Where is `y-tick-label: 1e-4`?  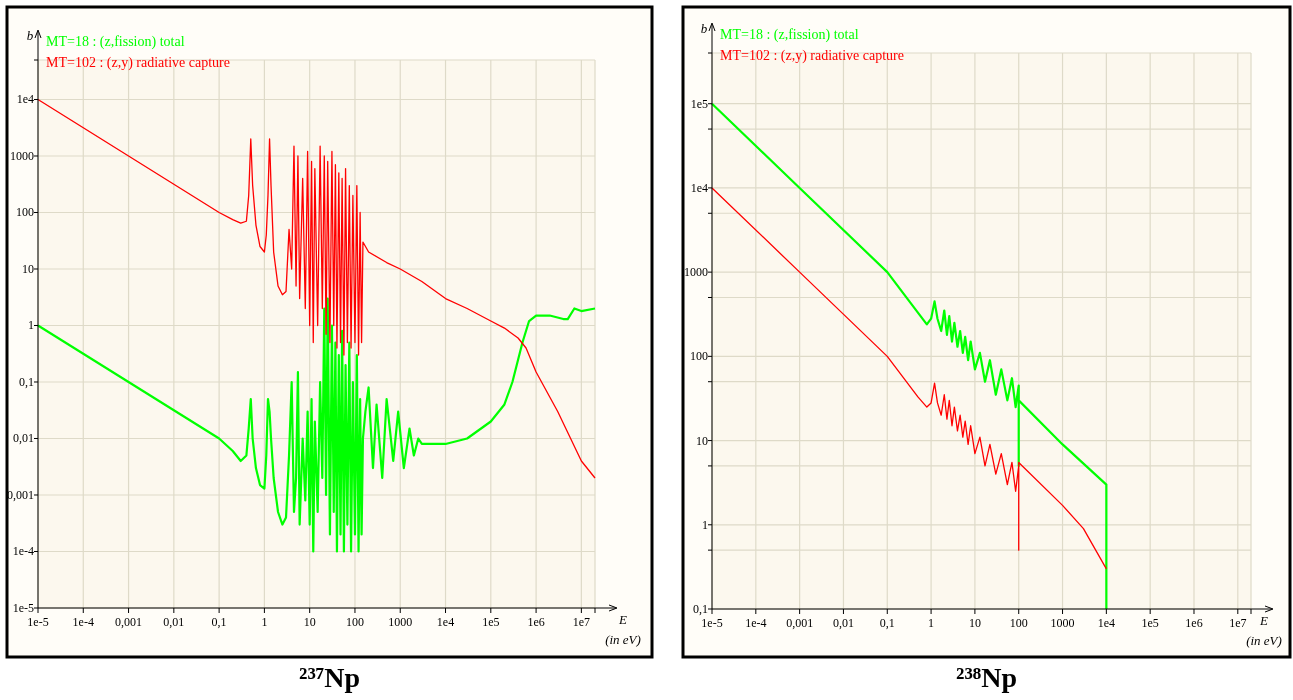 y-tick-label: 1e-4 is located at coordinates (23, 551).